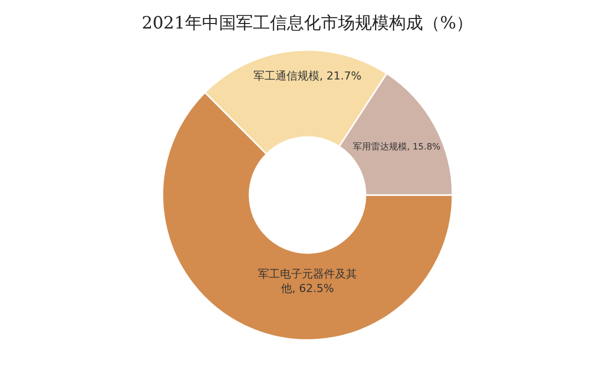 The image size is (615, 370). I want to click on chart-title: 2021年中国军工信息化市场规模构成（%）, so click(308, 24).